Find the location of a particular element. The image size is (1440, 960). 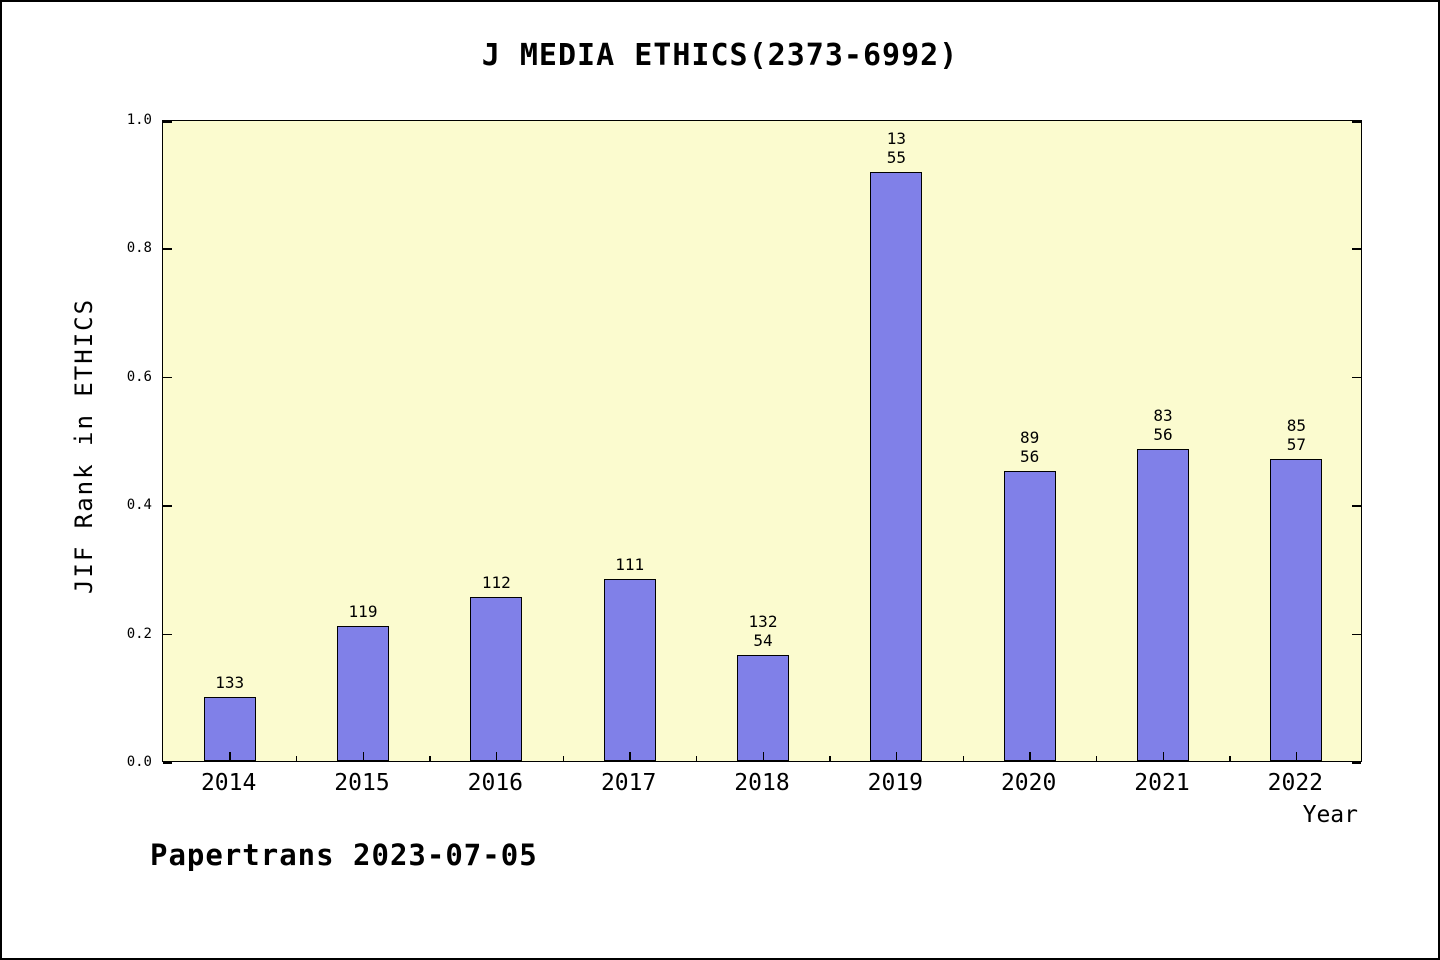

bar-2022 is located at coordinates (1296, 609).